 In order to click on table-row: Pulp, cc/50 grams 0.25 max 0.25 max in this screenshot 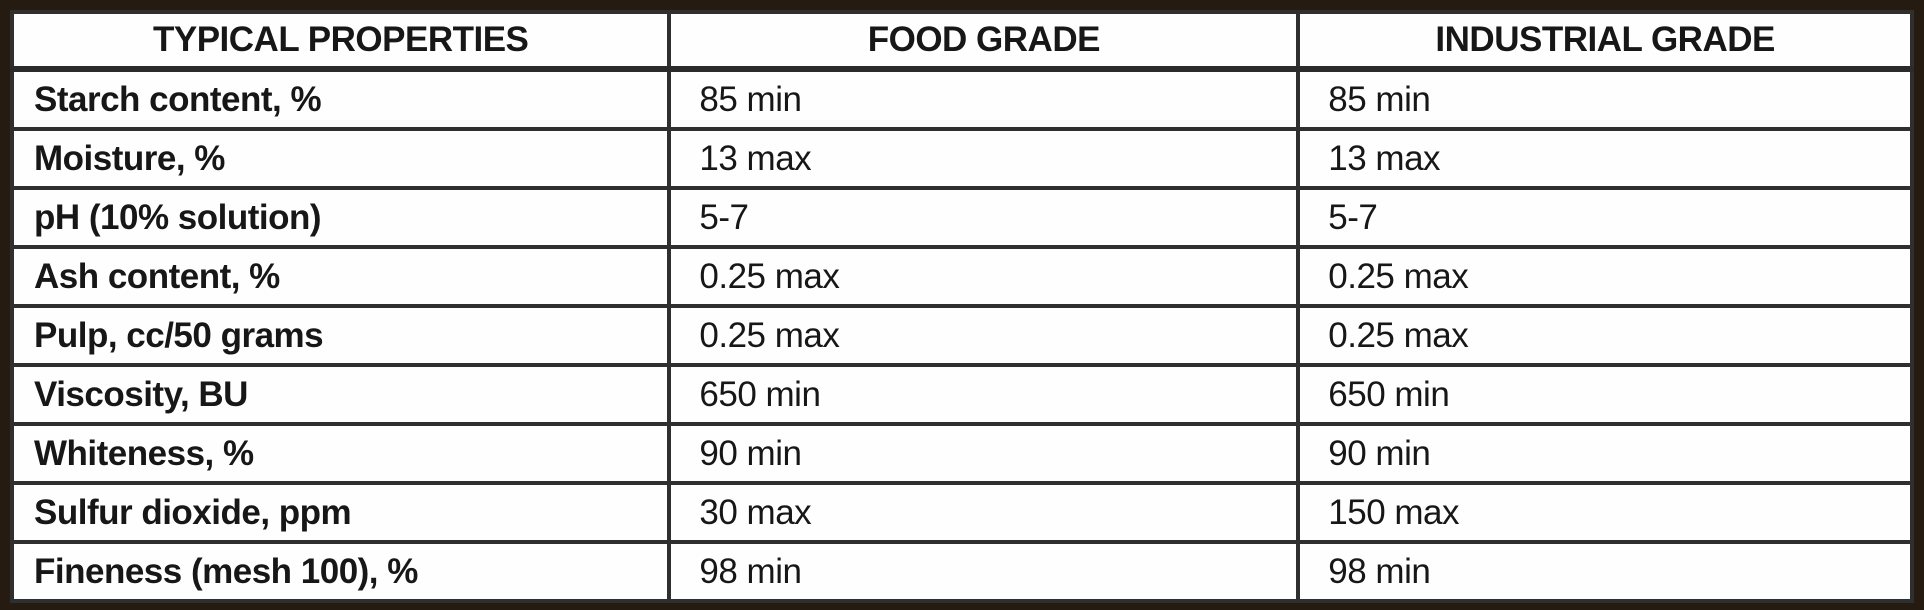, I will do `click(961, 335)`.